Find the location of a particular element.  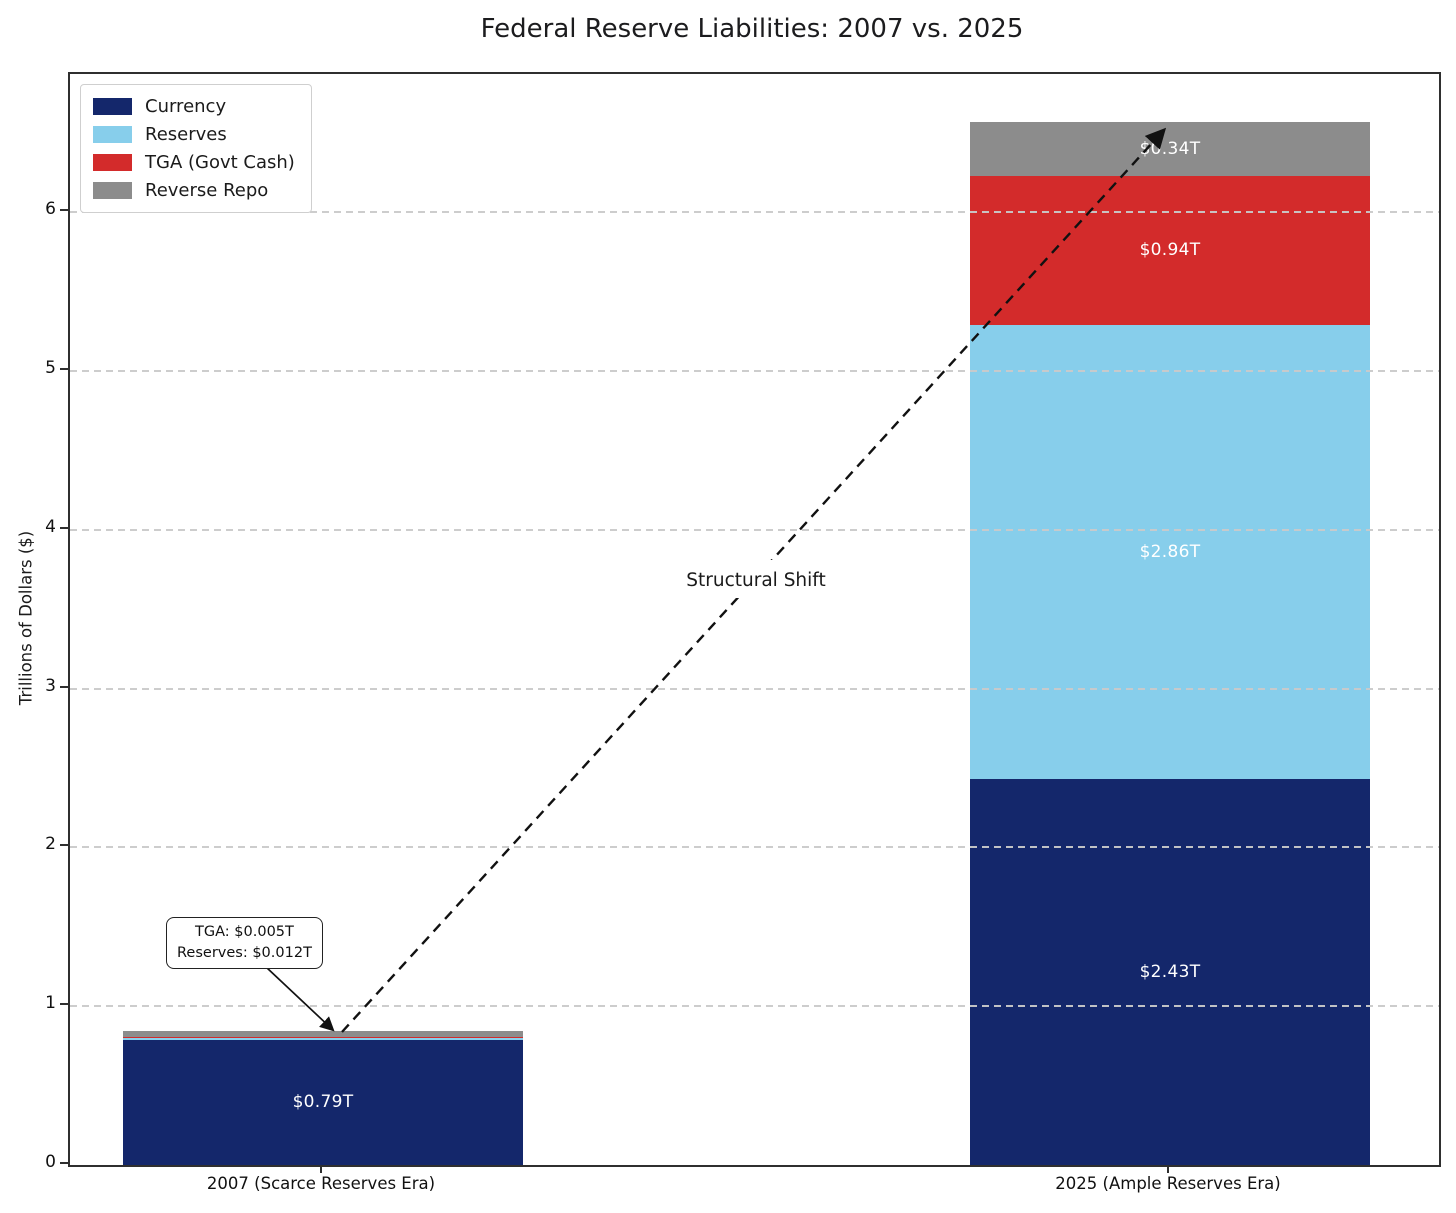

legend-swatch-reverse-repo-icon is located at coordinates (112, 190).